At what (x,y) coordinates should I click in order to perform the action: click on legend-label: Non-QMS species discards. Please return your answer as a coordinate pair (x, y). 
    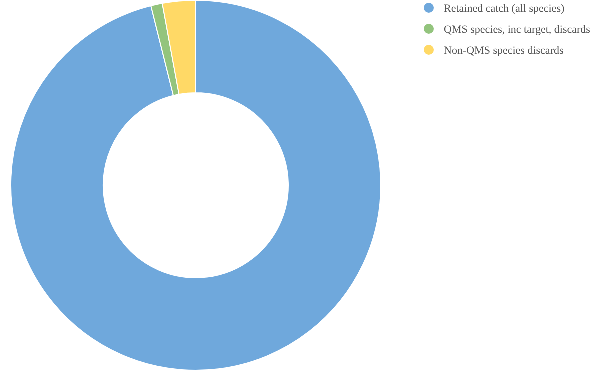
    Looking at the image, I should click on (504, 51).